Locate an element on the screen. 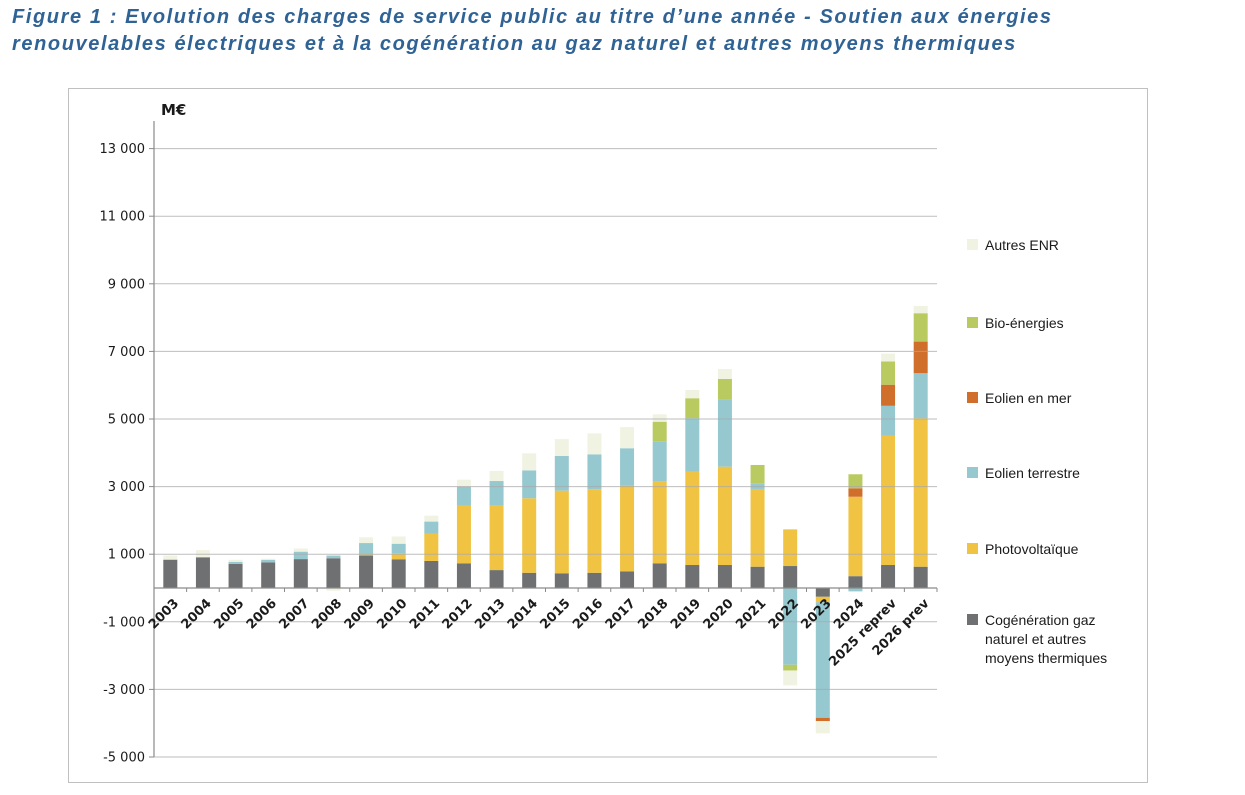  axis-unit-label: M€ is located at coordinates (173, 110).